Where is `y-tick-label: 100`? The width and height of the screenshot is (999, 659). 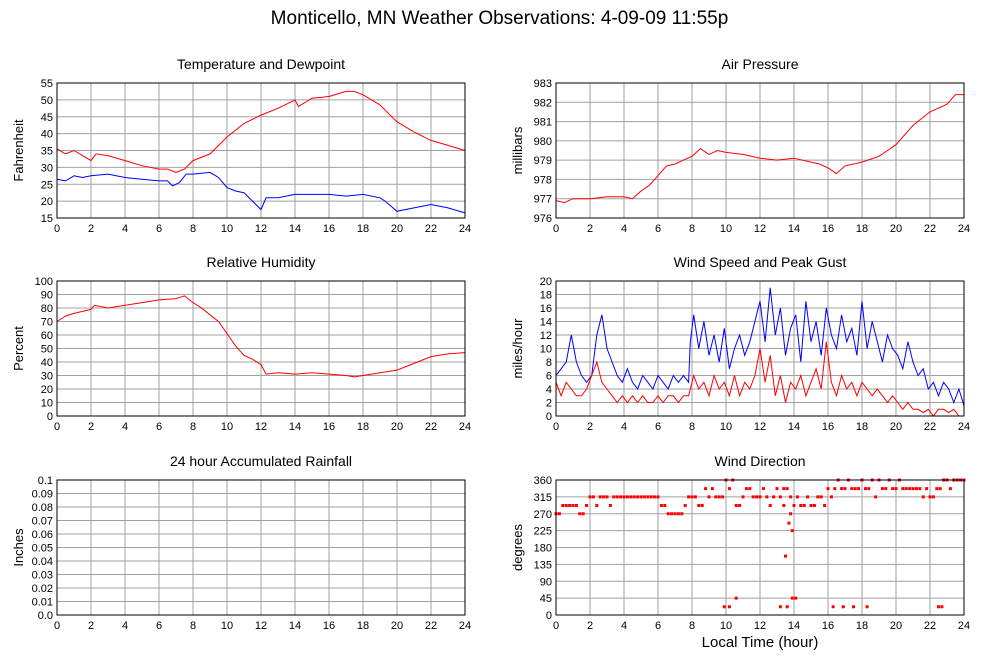
y-tick-label: 100 is located at coordinates (44, 282).